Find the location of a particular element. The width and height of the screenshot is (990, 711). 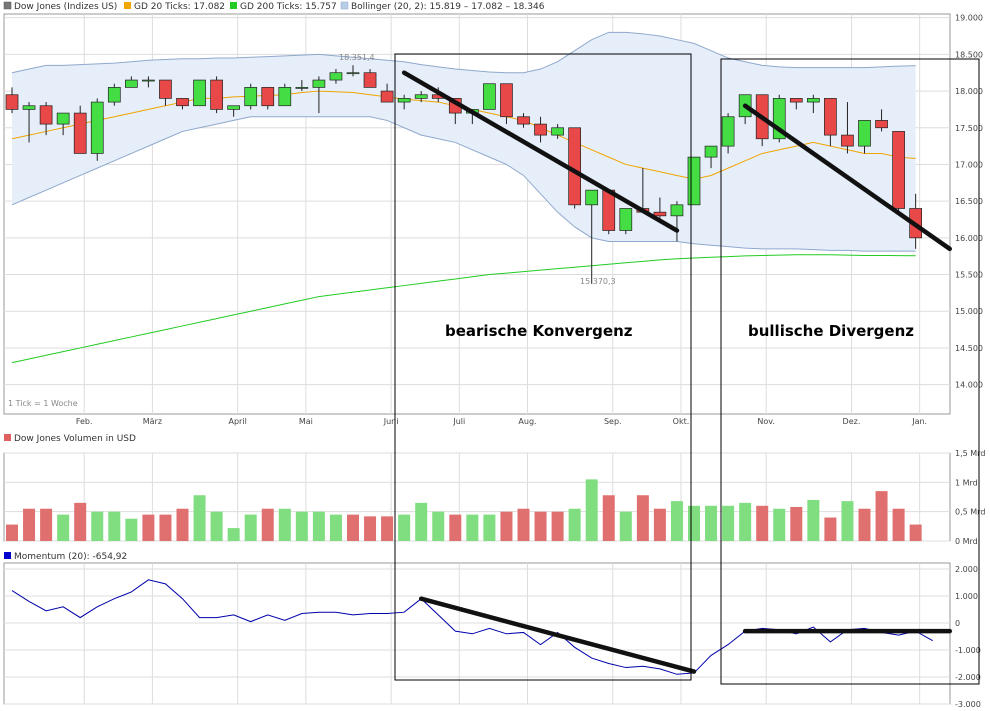

x-tick-label: April is located at coordinates (238, 421).